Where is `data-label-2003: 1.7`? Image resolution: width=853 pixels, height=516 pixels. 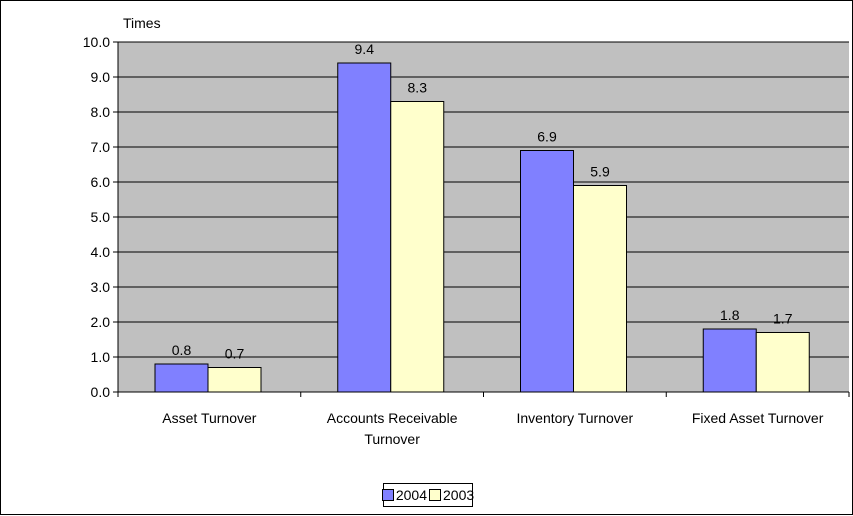 data-label-2003: 1.7 is located at coordinates (783, 319).